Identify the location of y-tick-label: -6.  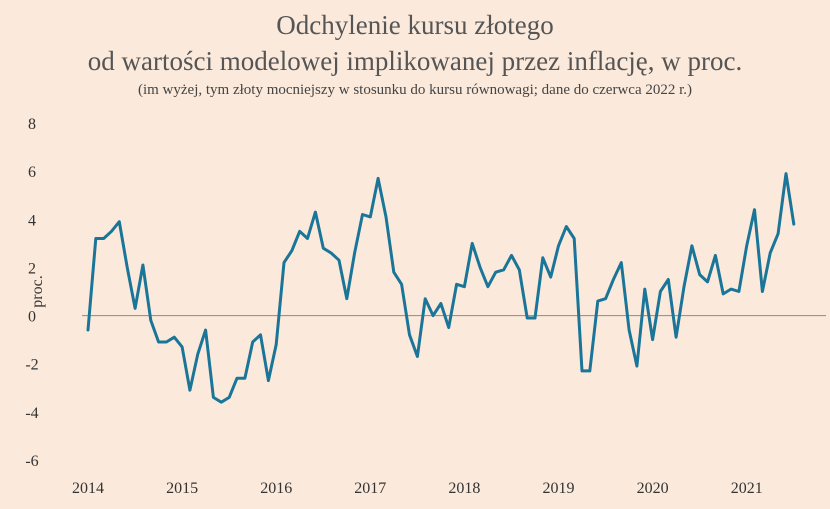
(31, 461).